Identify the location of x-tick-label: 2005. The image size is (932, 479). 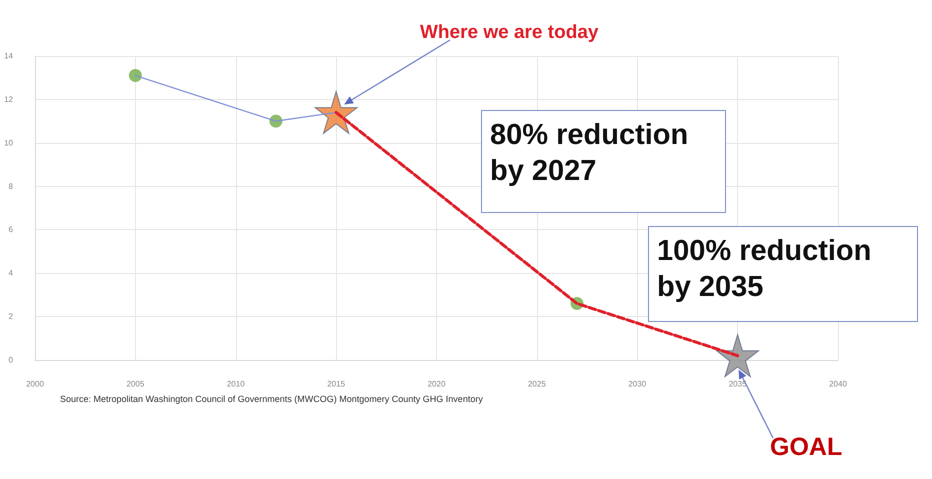
(135, 384).